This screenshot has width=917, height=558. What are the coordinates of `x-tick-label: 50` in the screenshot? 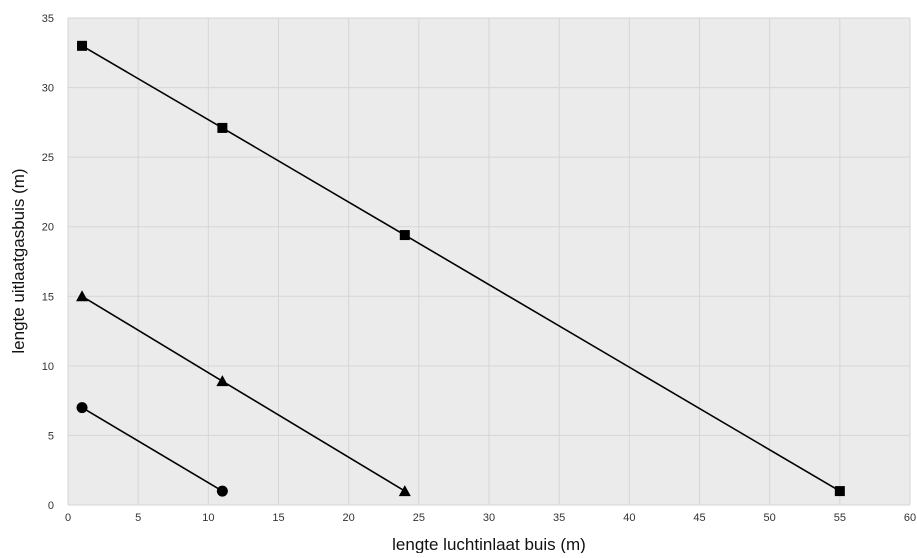 It's located at (770, 518).